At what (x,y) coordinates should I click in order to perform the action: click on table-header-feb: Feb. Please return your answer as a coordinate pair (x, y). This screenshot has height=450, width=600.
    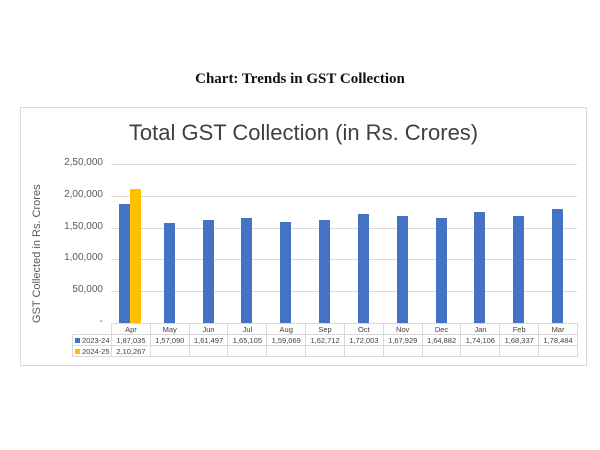
    Looking at the image, I should click on (519, 329).